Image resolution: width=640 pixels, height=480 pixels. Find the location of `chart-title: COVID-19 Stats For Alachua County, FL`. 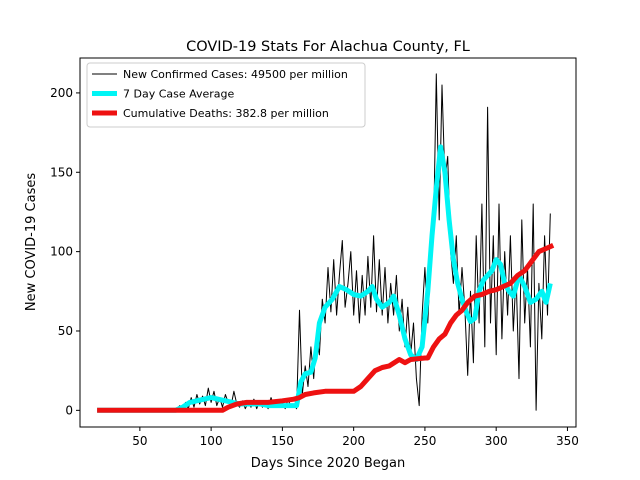

chart-title: COVID-19 Stats For Alachua County, FL is located at coordinates (328, 47).